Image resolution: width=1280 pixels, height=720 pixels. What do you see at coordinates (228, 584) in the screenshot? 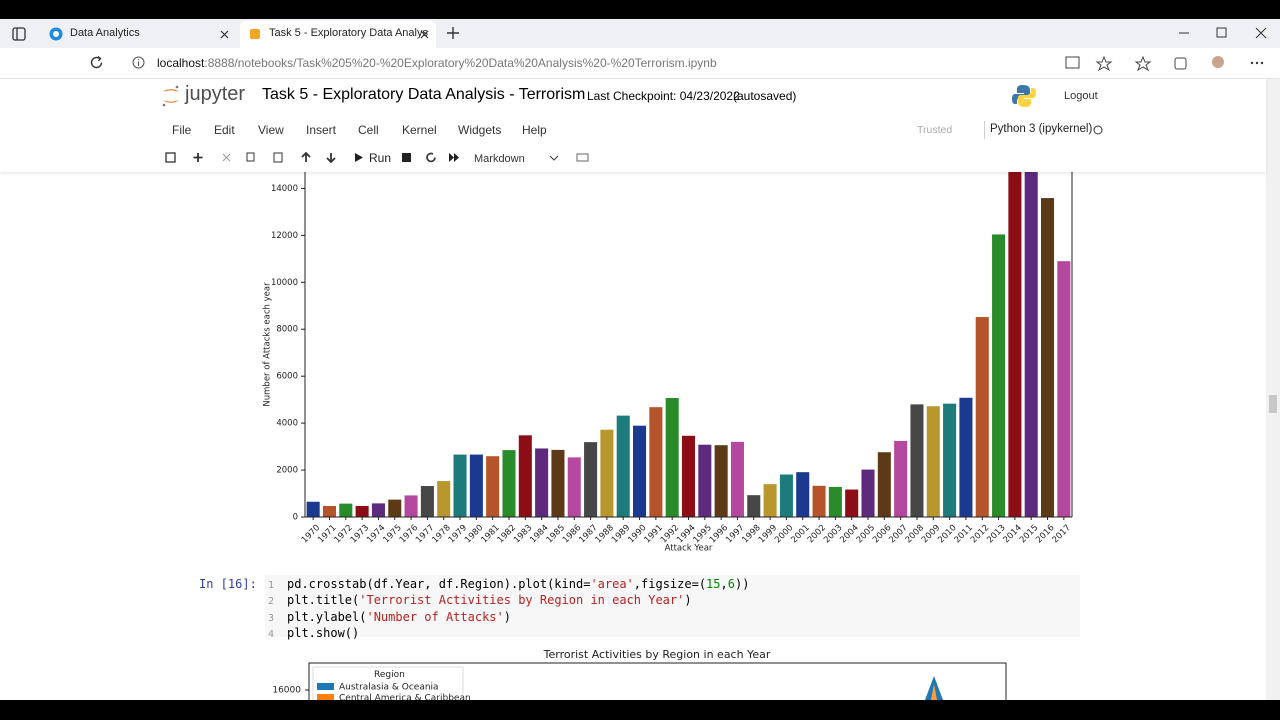
I see `cell-prompt: In [16]:` at bounding box center [228, 584].